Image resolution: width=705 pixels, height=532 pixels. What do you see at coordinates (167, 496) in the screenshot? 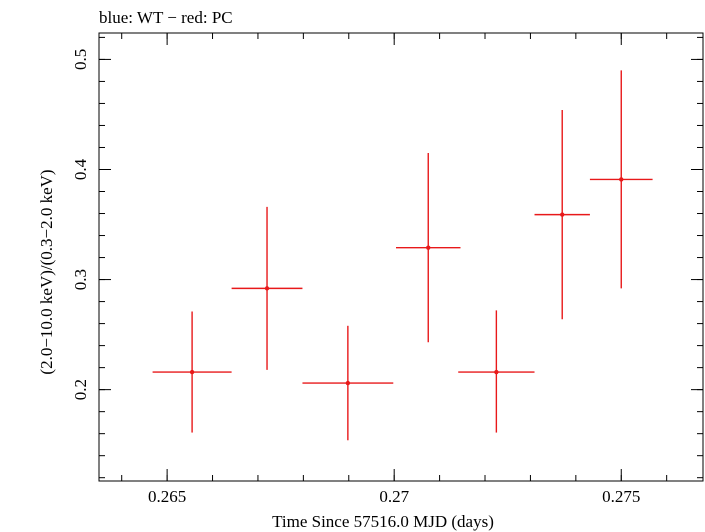
I see `x-tick-label: 0.265` at bounding box center [167, 496].